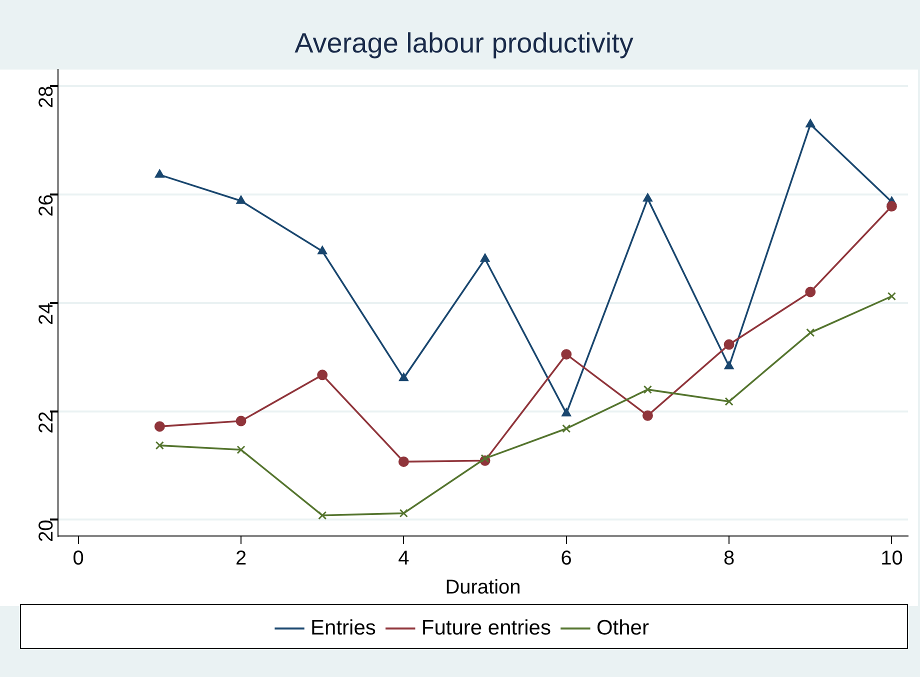  Describe the element at coordinates (241, 559) in the screenshot. I see `x-tick-label: 2` at that location.